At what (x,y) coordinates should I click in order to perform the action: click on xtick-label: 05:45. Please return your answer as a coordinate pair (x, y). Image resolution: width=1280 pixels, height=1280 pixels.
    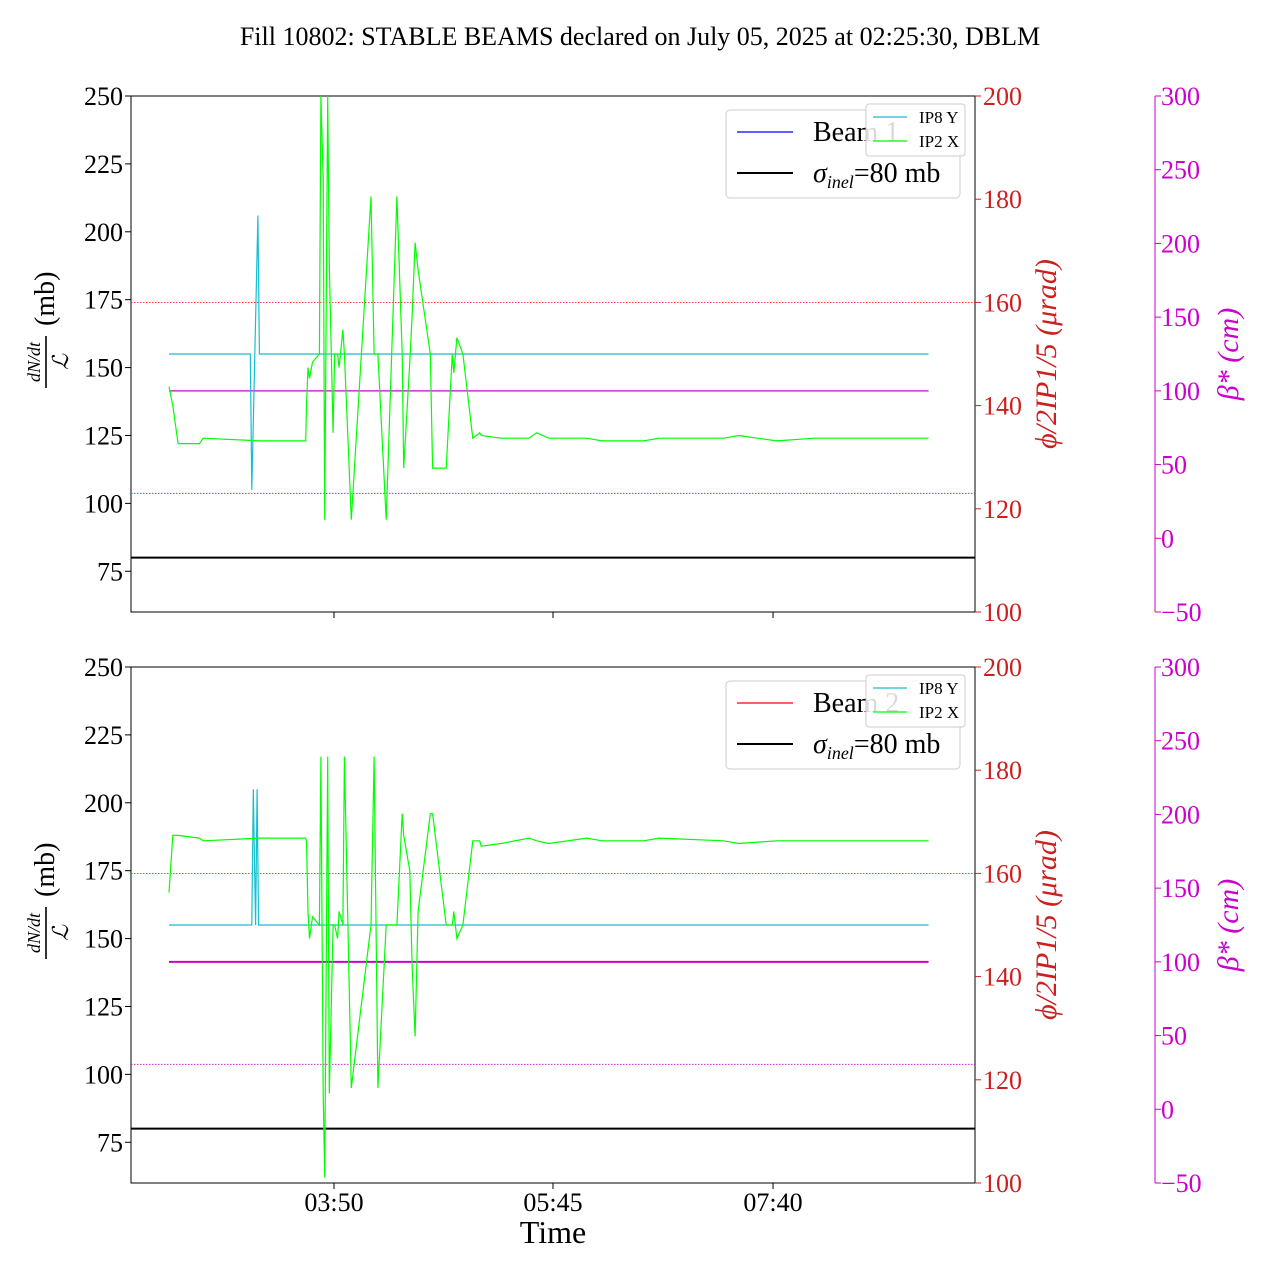
    Looking at the image, I should click on (552, 1202).